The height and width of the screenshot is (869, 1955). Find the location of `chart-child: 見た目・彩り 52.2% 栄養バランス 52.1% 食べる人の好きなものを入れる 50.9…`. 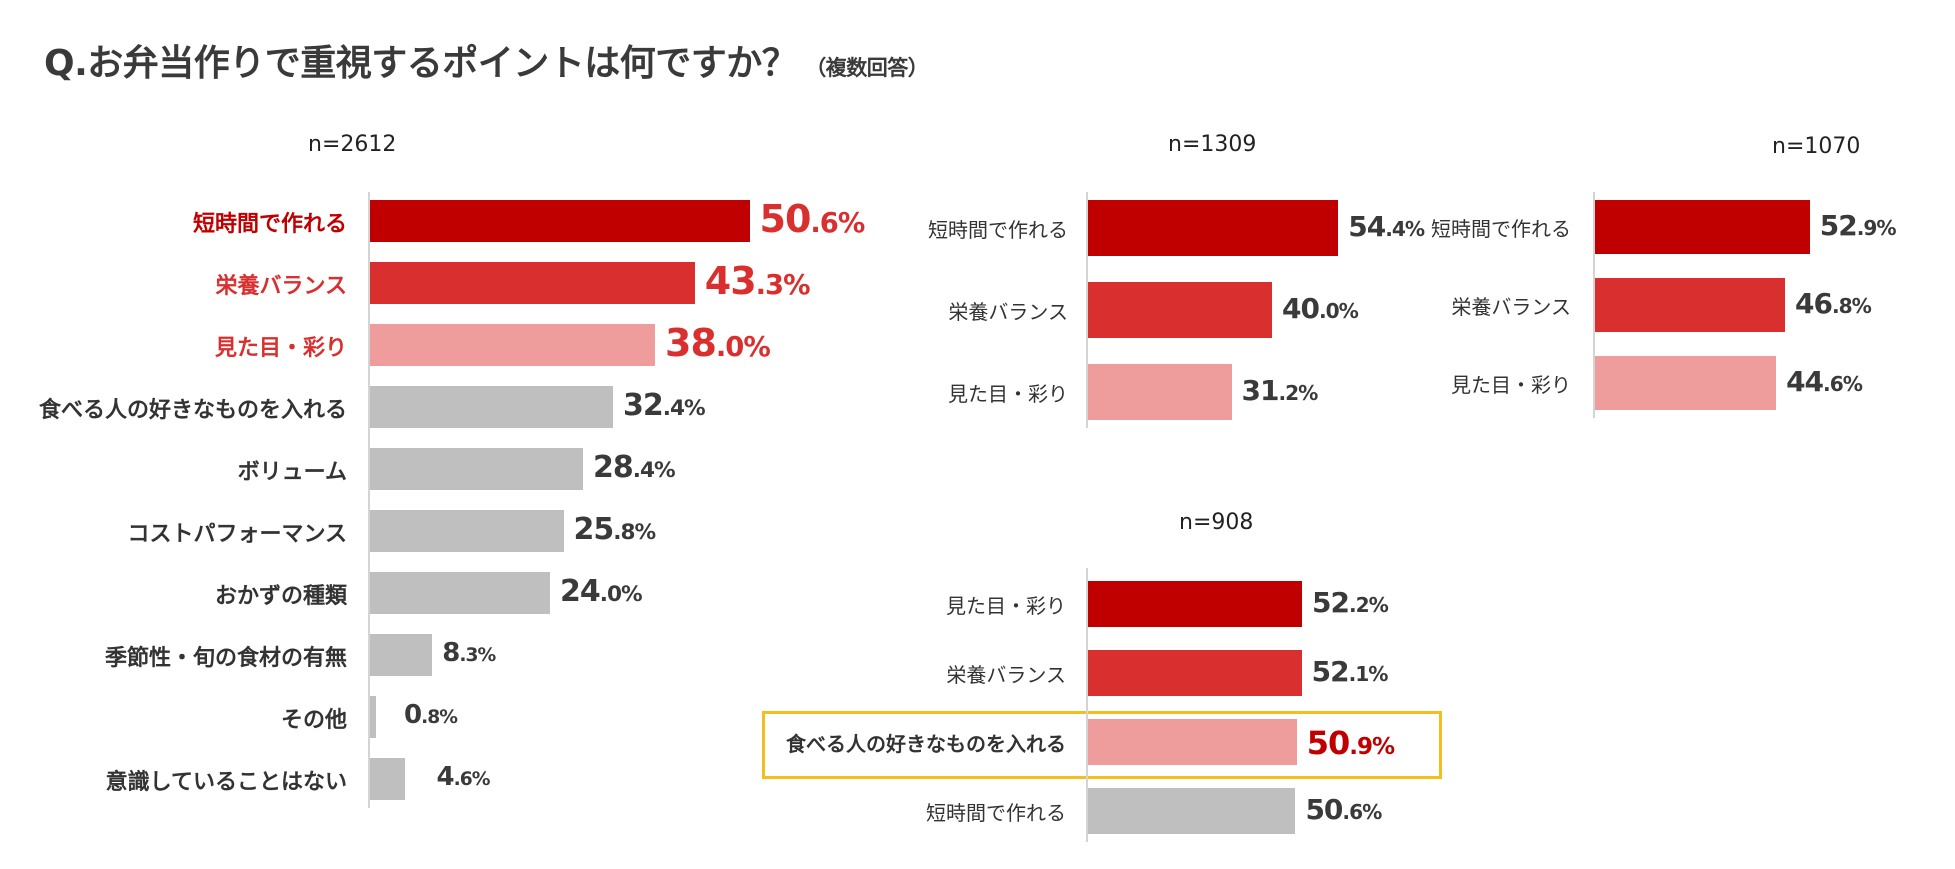

chart-child: 見た目・彩り 52.2% 栄養バランス 52.1% 食べる人の好きなものを入れる 50.9… is located at coordinates (1110, 707).